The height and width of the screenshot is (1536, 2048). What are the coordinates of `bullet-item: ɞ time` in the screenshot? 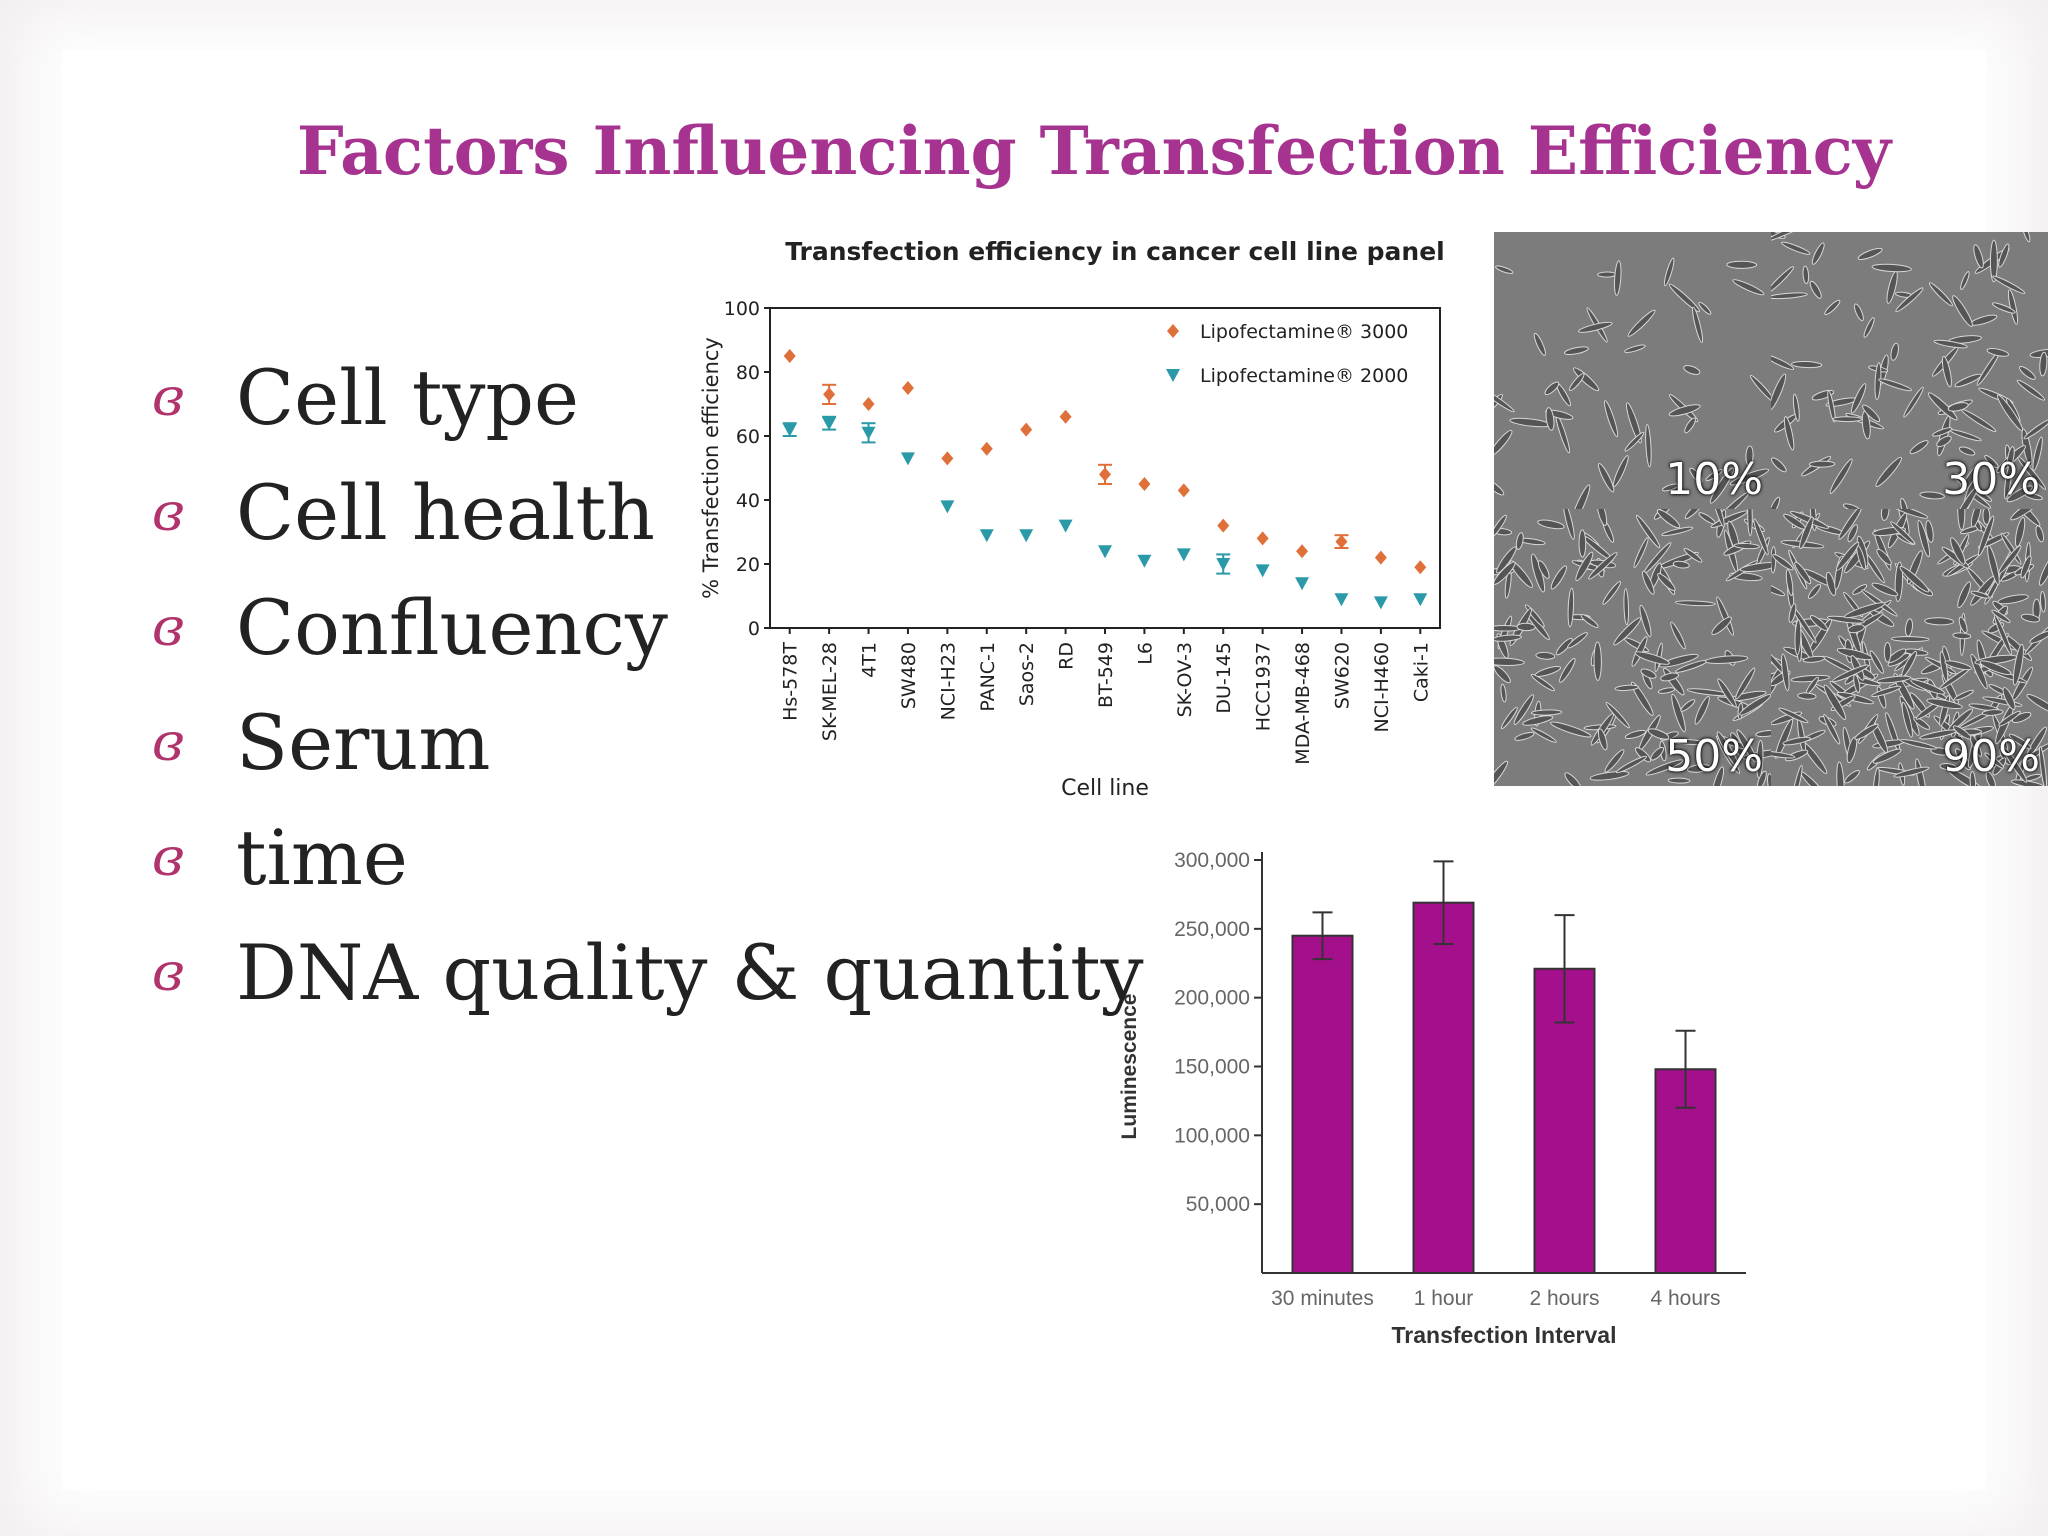 It's located at (648, 857).